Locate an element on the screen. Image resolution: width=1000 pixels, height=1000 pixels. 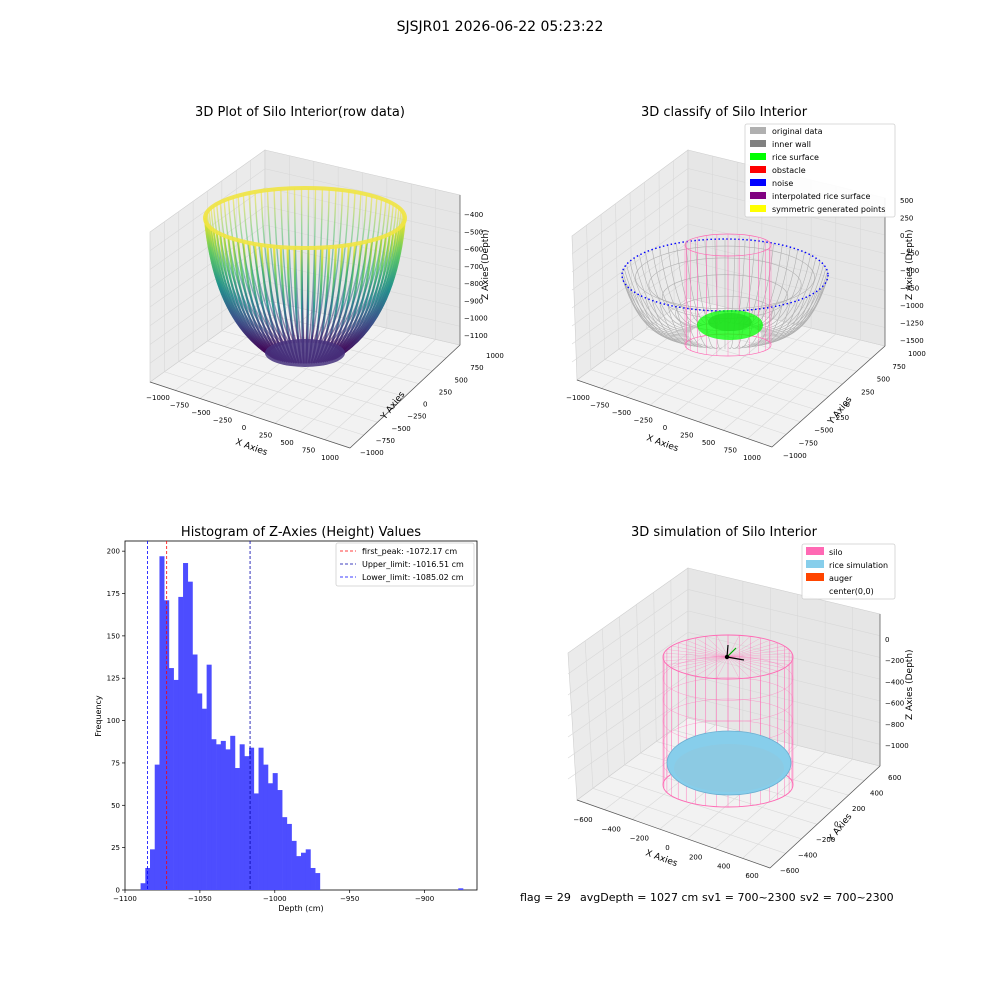
y-tick-label: 175 is located at coordinates (113, 594).